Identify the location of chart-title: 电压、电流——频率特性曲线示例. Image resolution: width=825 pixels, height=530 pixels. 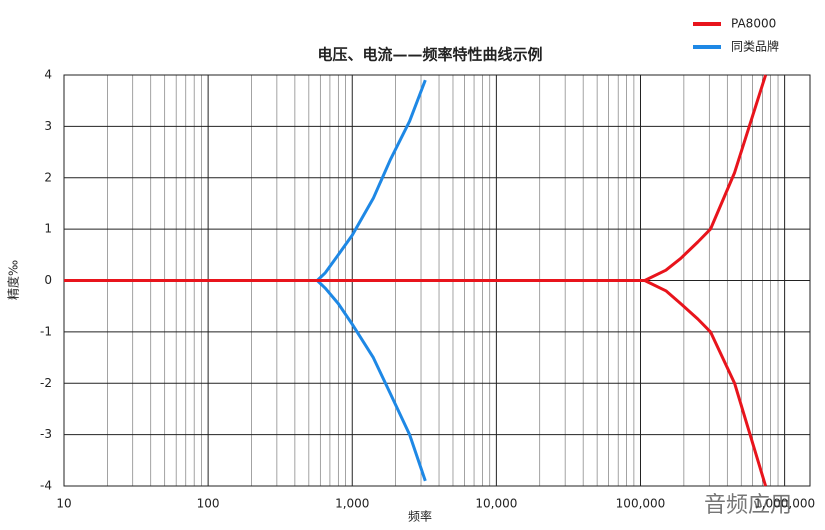
(429, 55).